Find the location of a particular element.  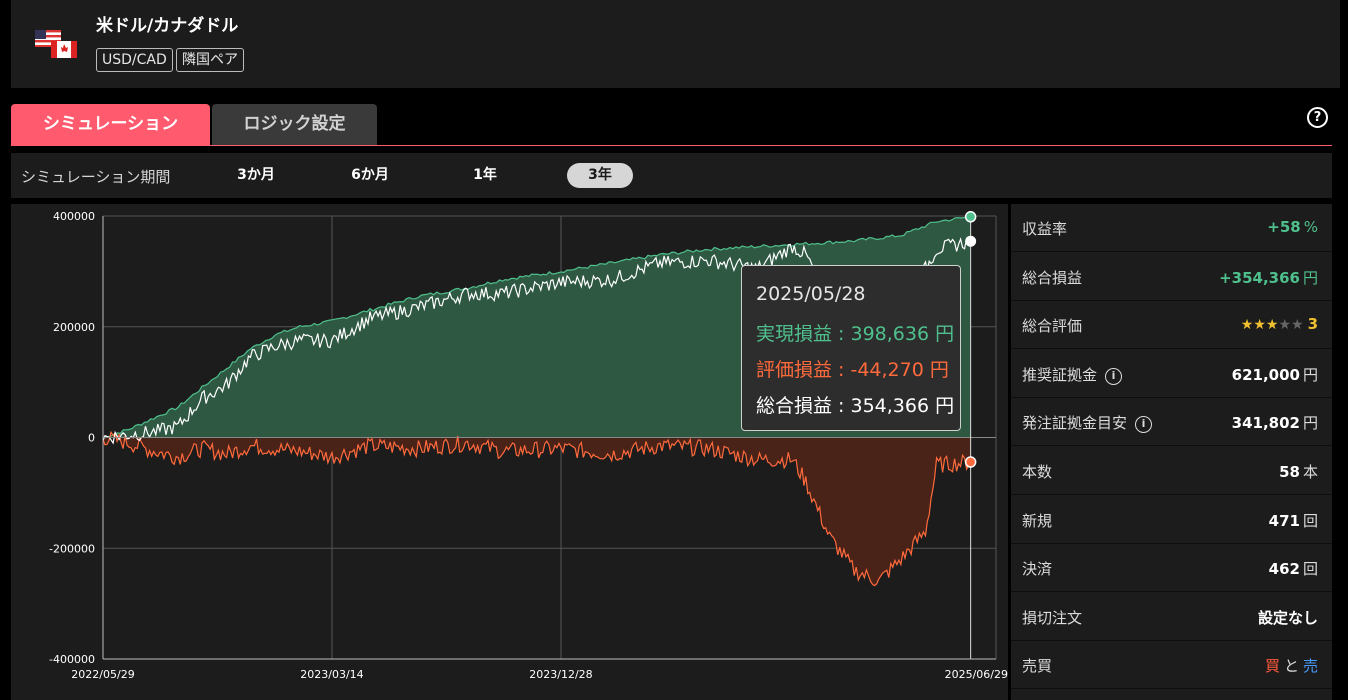

stat-value: 341,802 円 is located at coordinates (1274, 423).